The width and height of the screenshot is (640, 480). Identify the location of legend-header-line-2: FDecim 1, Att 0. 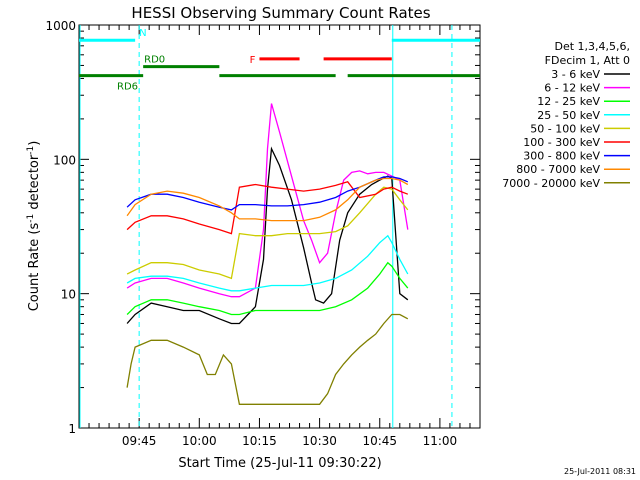
(587, 60).